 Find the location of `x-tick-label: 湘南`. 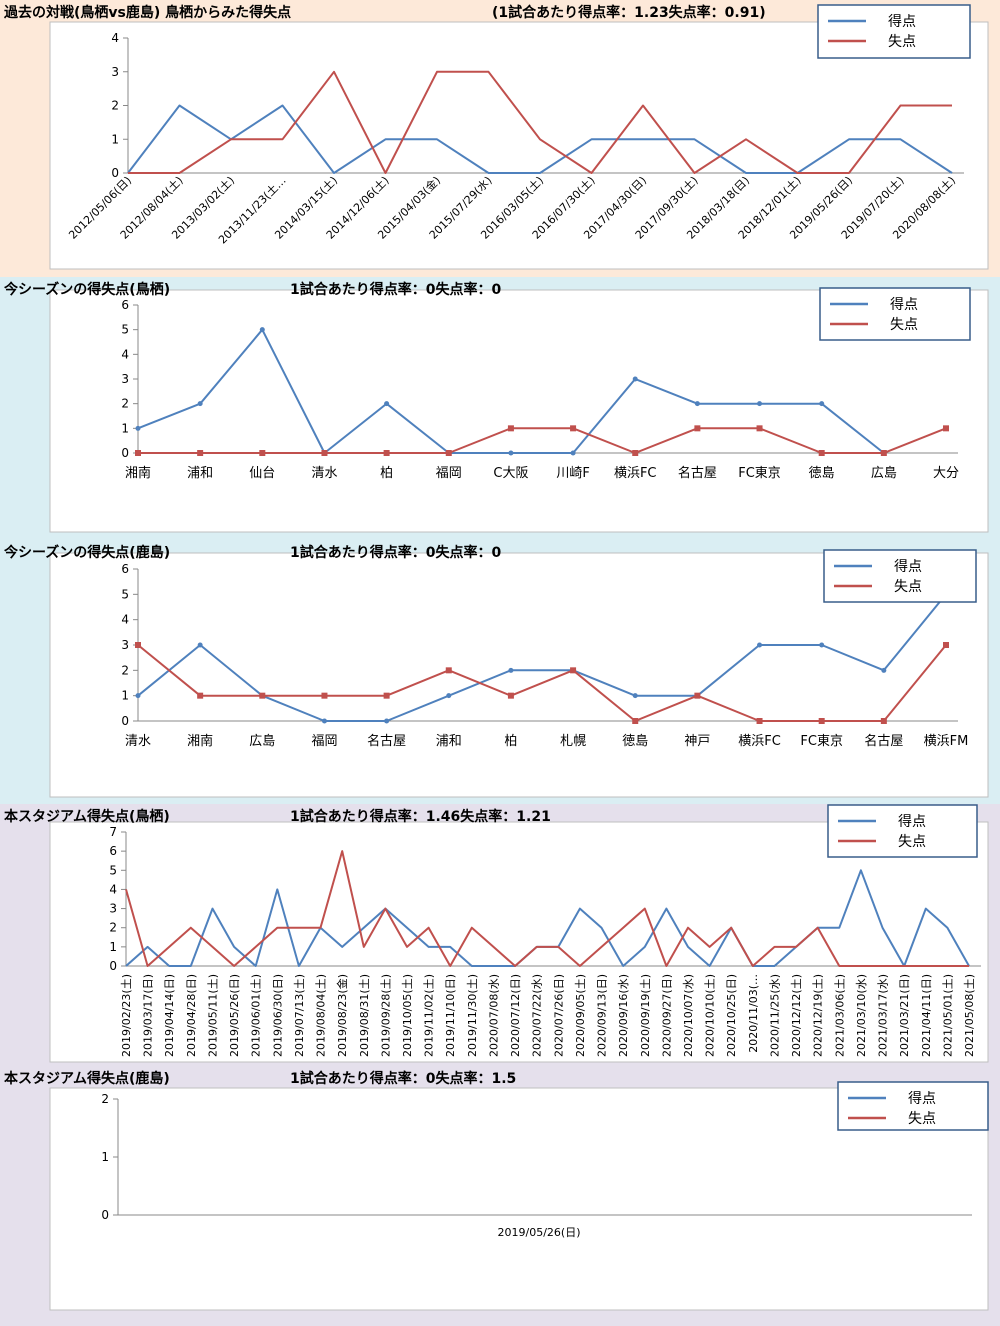

x-tick-label: 湘南 is located at coordinates (138, 473).